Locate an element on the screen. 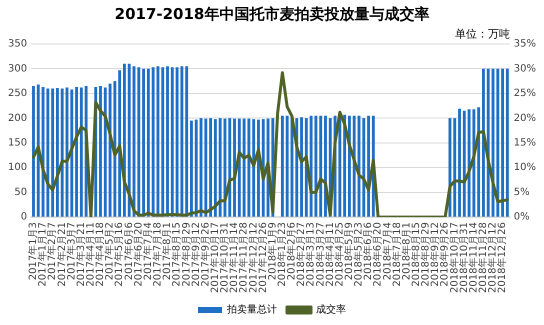 The height and width of the screenshot is (325, 544). x-tick-label: 2017年12月26 is located at coordinates (262, 258).